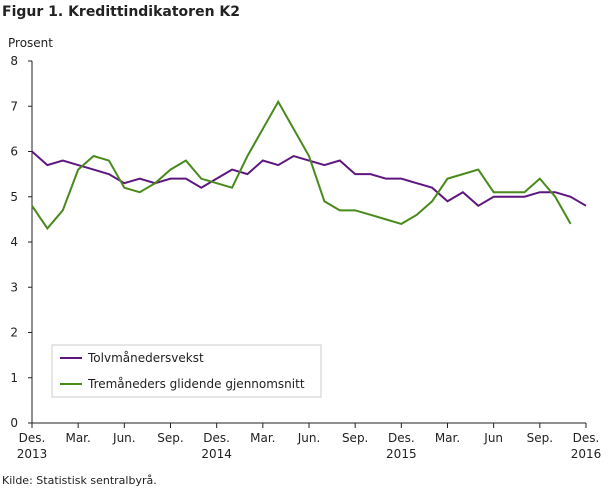 Image resolution: width=609 pixels, height=488 pixels. Describe the element at coordinates (401, 446) in the screenshot. I see `x-tick-label: Des. 2015` at that location.